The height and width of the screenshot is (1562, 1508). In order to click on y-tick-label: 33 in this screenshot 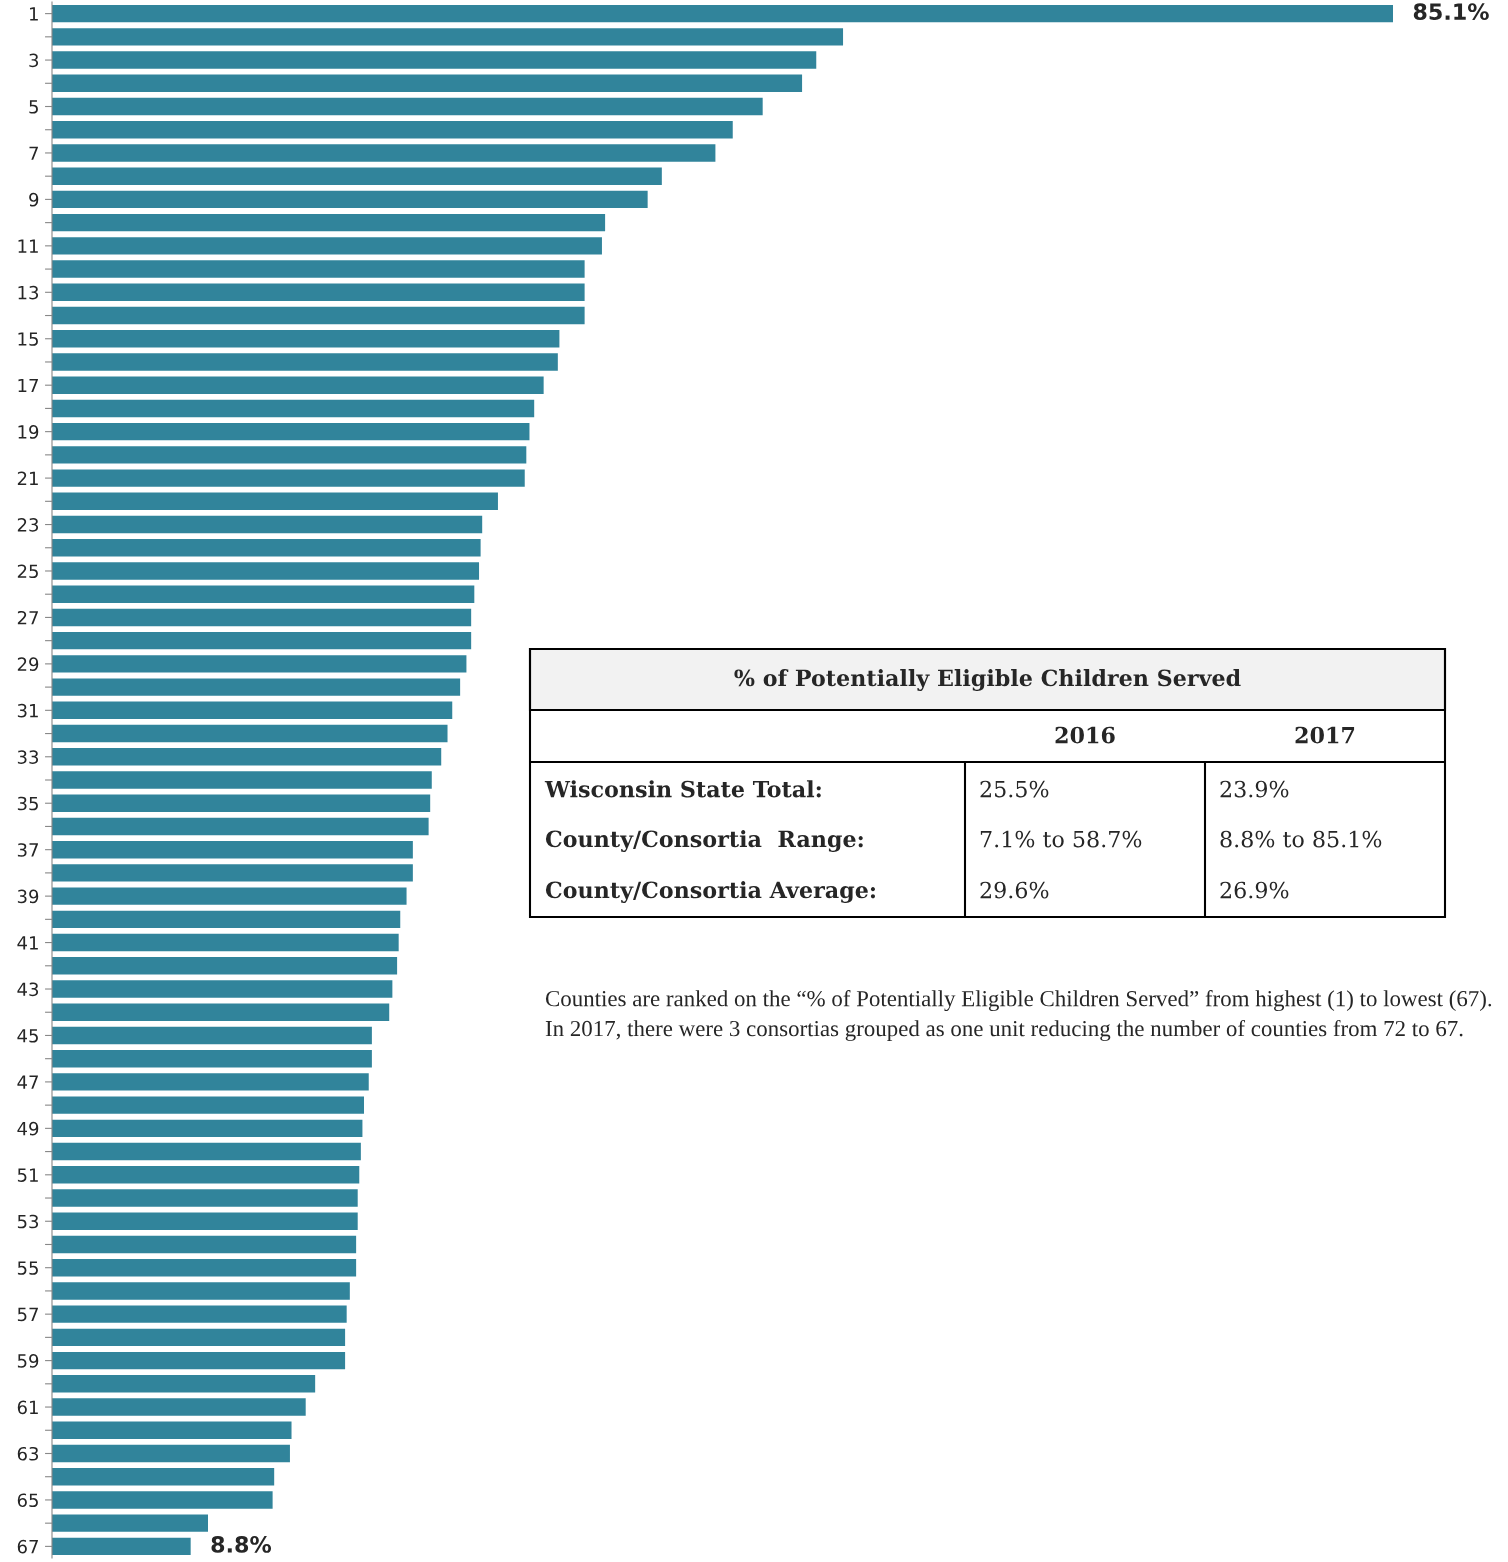, I will do `click(28, 757)`.